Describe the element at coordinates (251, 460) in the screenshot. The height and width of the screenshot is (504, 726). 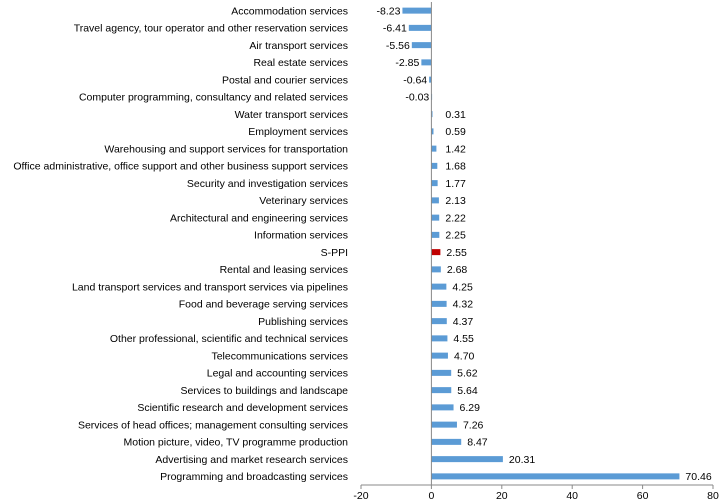
I see `category-label: Advertising and market research services` at that location.